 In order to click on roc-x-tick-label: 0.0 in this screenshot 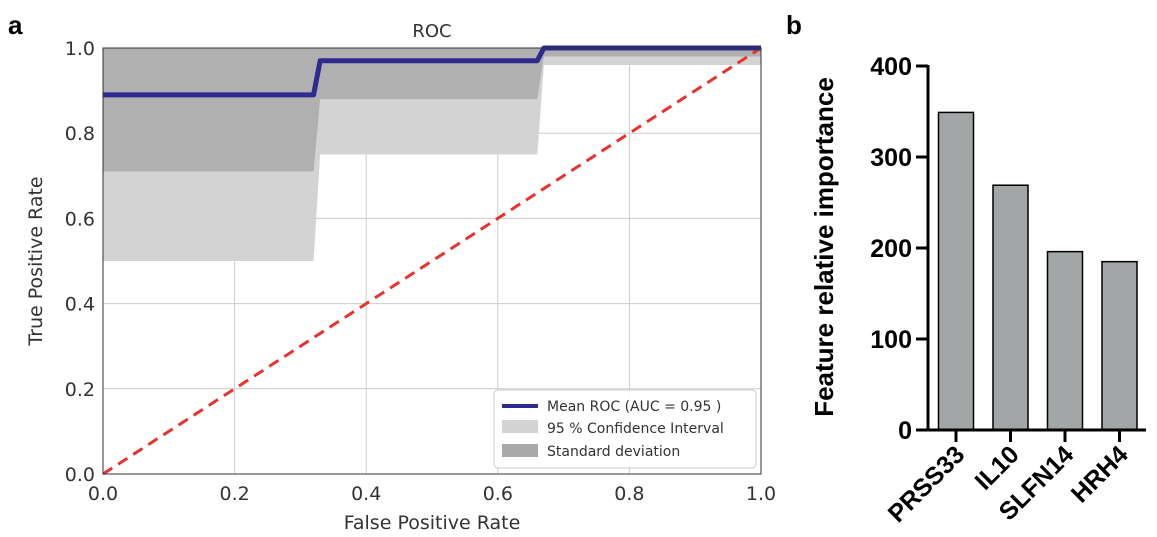, I will do `click(103, 494)`.